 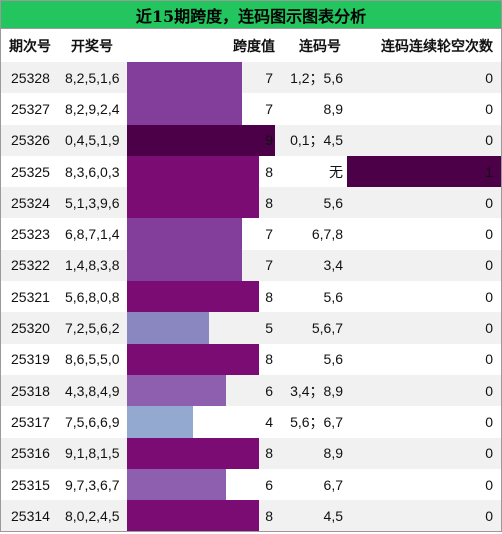 What do you see at coordinates (201, 422) in the screenshot?
I see `span-cell: 4` at bounding box center [201, 422].